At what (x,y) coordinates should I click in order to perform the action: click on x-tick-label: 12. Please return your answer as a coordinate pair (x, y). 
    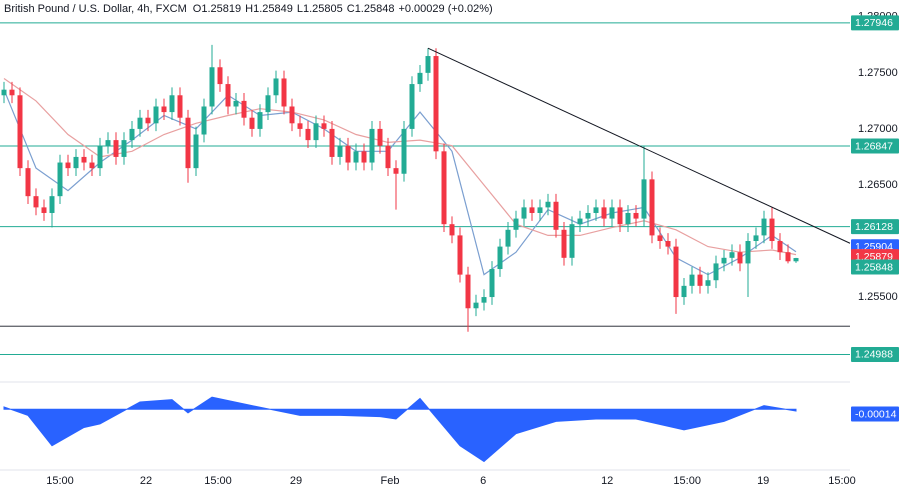
    Looking at the image, I should click on (607, 481).